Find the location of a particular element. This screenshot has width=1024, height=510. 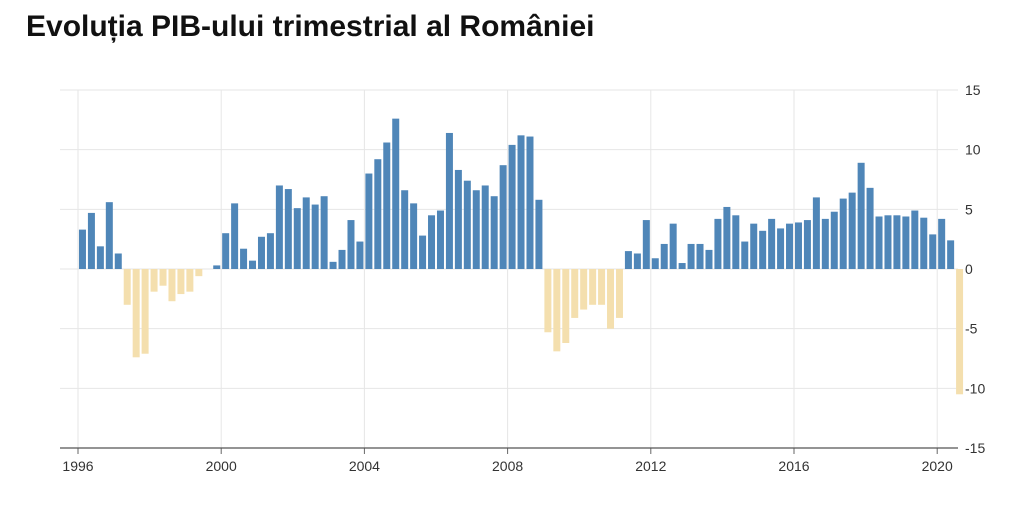

y-axis-ticks: 15 10 5 0 -5 -10 -15 is located at coordinates (975, 269).